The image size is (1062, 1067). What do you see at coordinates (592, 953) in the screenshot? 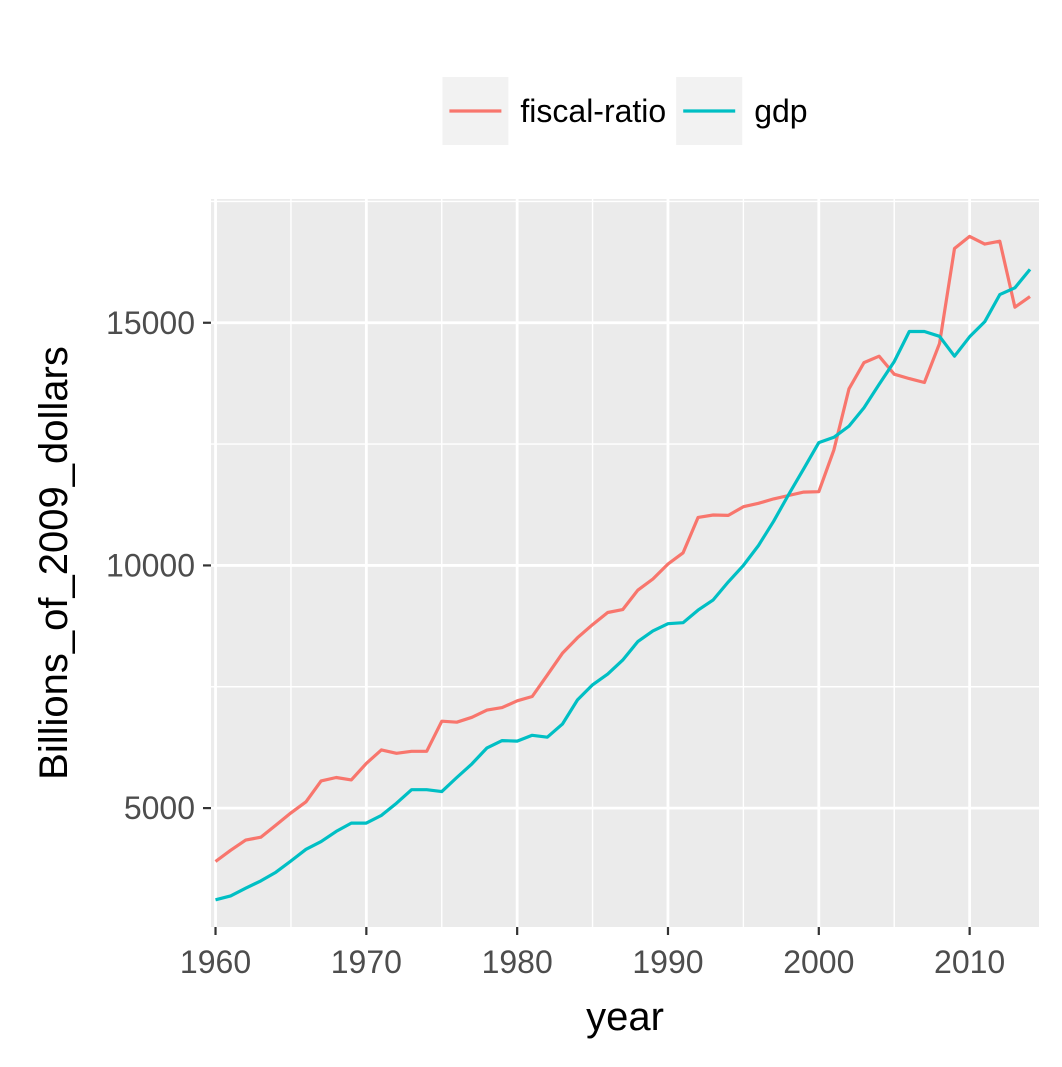
I see `x-axis: 1960 1970 1980 1990 2000 2010` at bounding box center [592, 953].